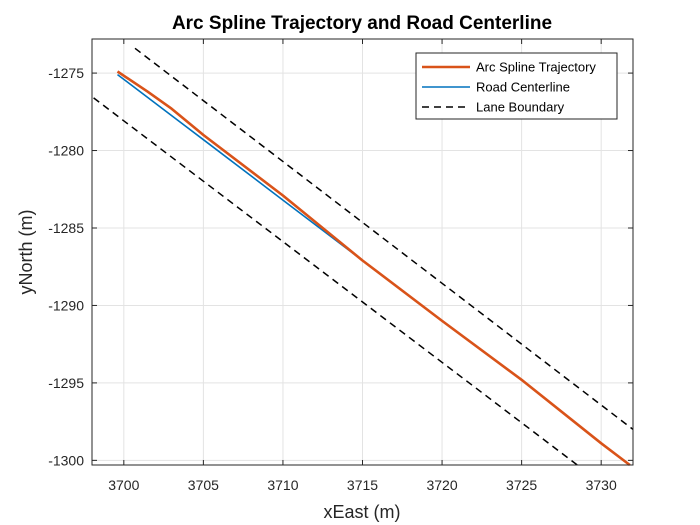 The width and height of the screenshot is (700, 525). What do you see at coordinates (441, 485) in the screenshot?
I see `x-tick-label: 3720` at bounding box center [441, 485].